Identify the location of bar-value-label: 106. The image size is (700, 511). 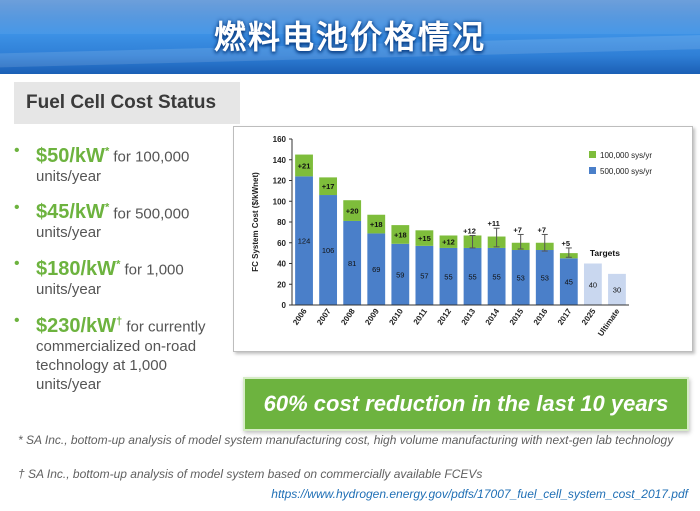
(328, 250).